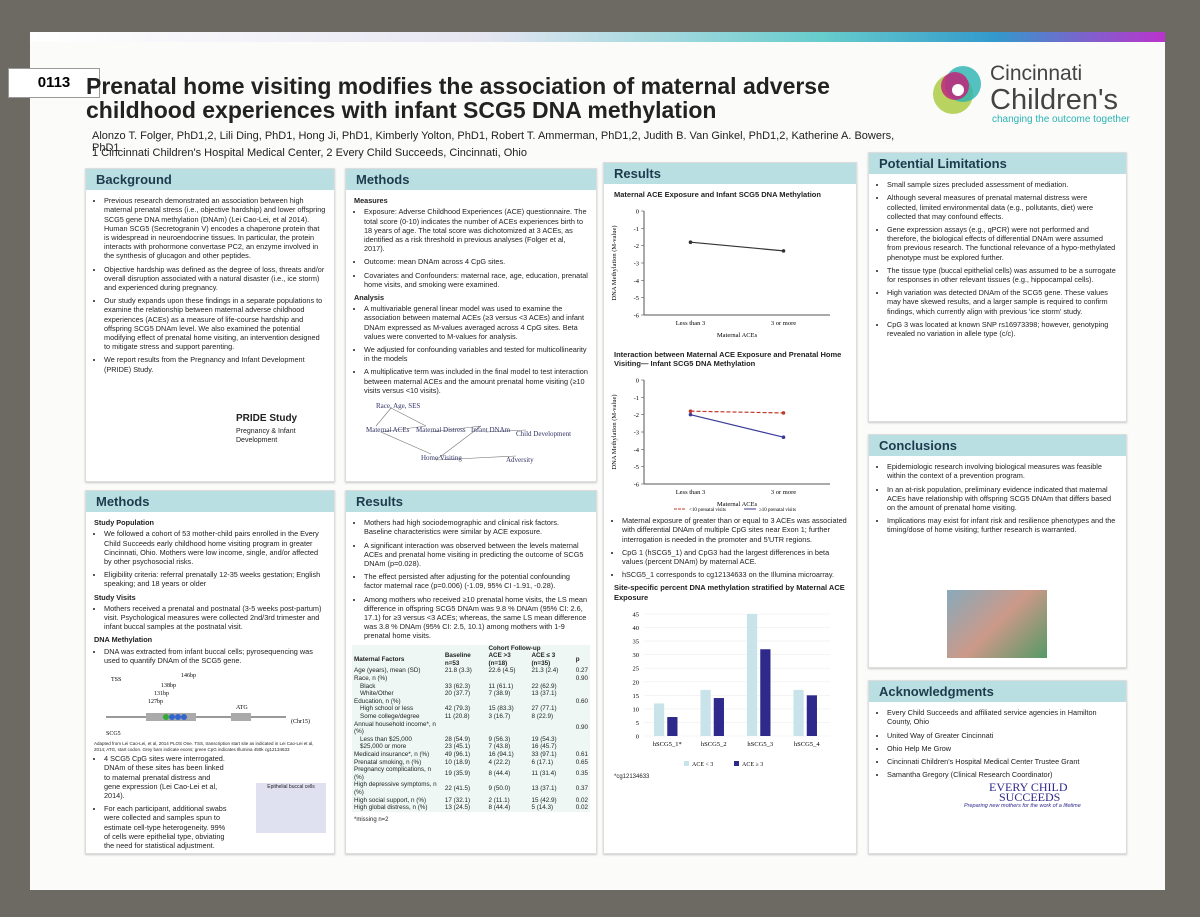 Image resolution: width=1200 pixels, height=917 pixels. I want to click on table-cell: Annual household income*, n (%), so click(395, 728).